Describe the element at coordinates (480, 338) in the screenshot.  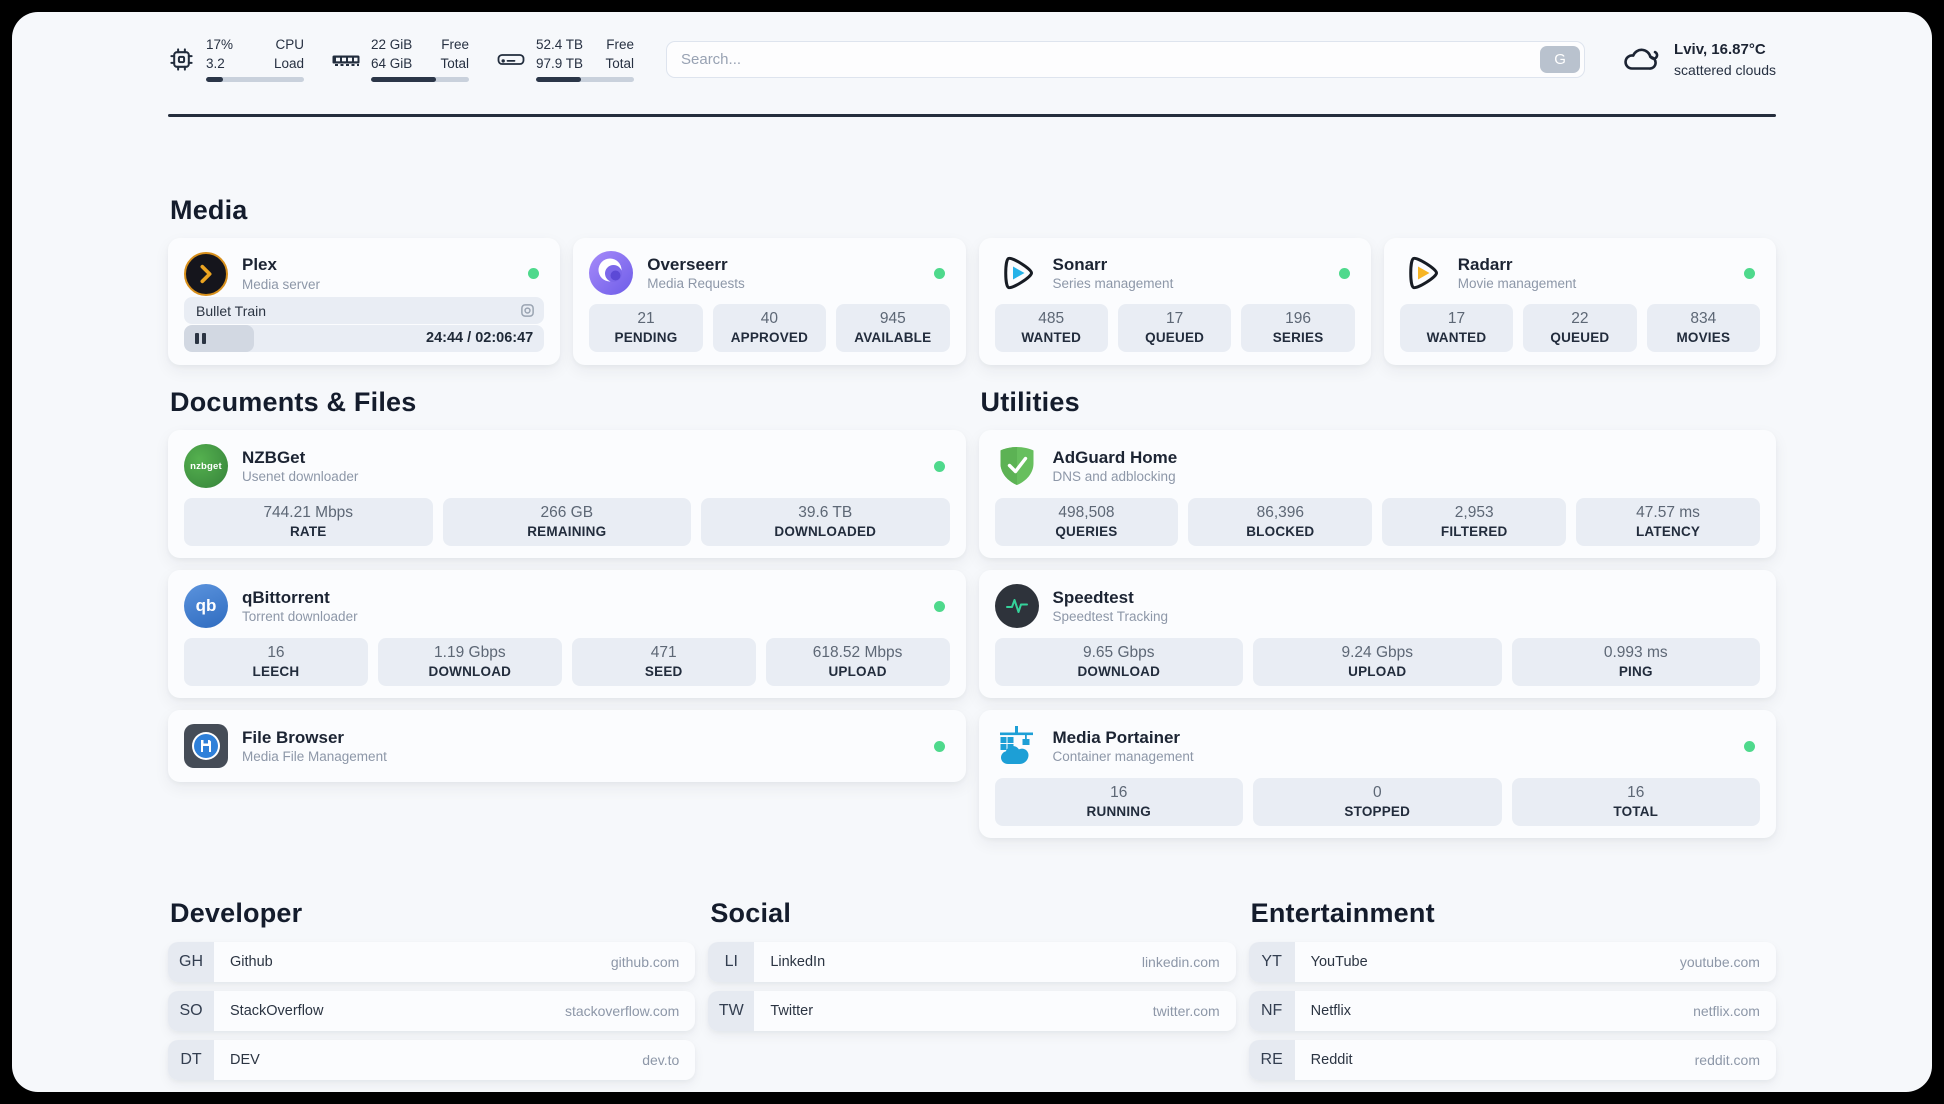
I see `playback-time: 24:44 / 02:06:47` at that location.